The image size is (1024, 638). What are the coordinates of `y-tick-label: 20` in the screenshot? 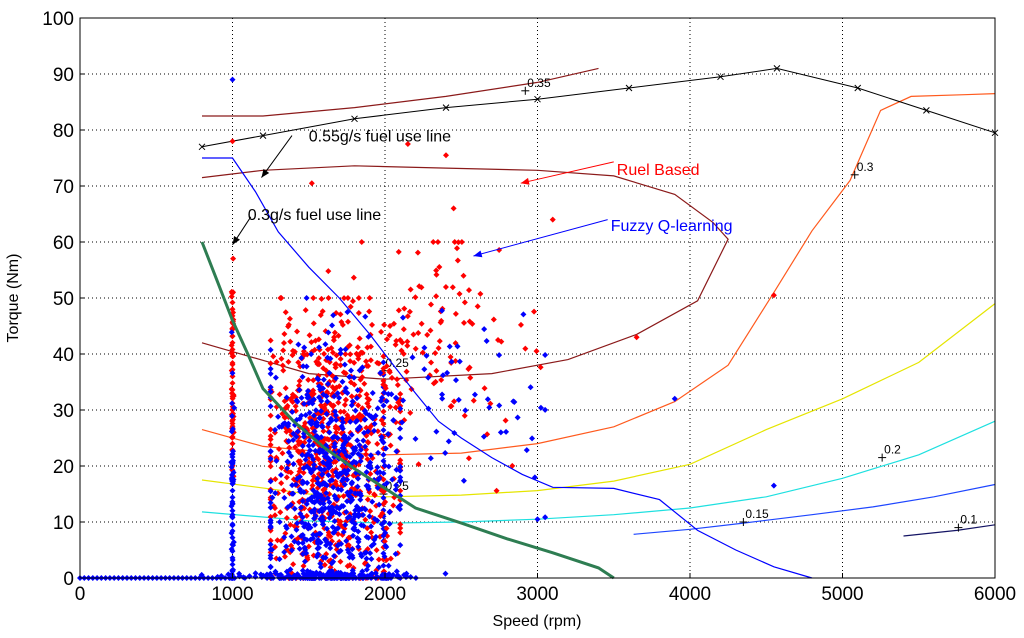 It's located at (63, 467).